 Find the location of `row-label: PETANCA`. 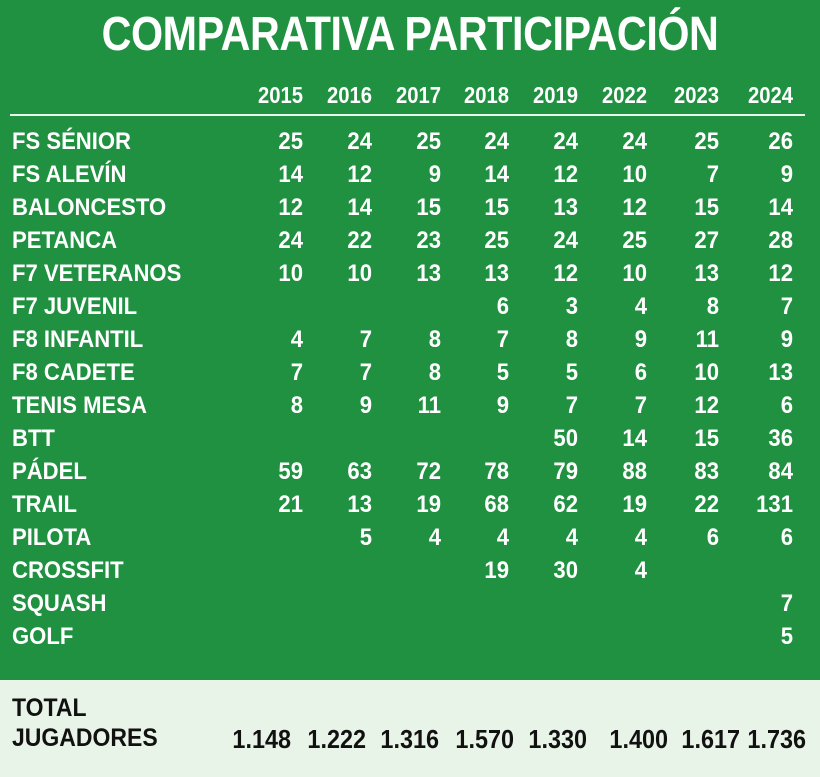

row-label: PETANCA is located at coordinates (65, 240).